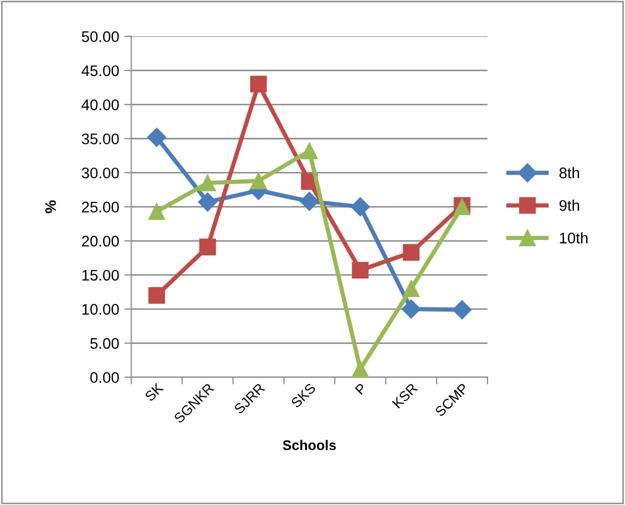 Image resolution: width=625 pixels, height=505 pixels. Describe the element at coordinates (100, 173) in the screenshot. I see `y-tick-label: 30.00` at that location.